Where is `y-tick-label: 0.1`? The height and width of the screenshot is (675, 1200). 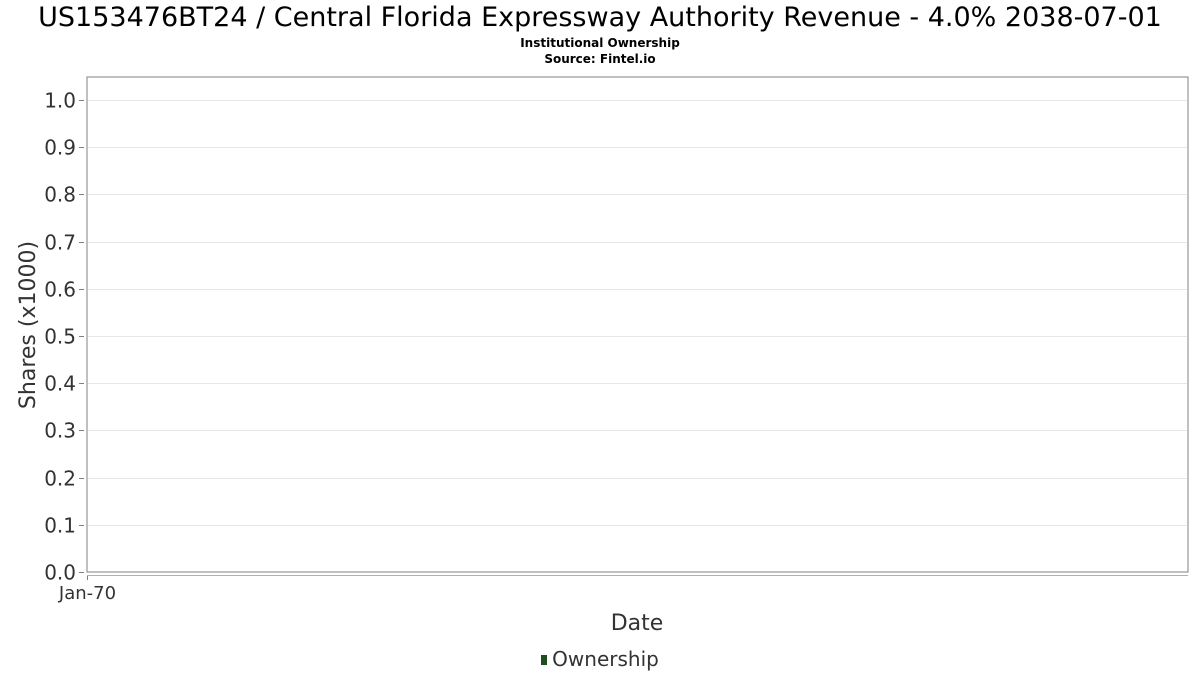
y-tick-label: 0.1 is located at coordinates (60, 526).